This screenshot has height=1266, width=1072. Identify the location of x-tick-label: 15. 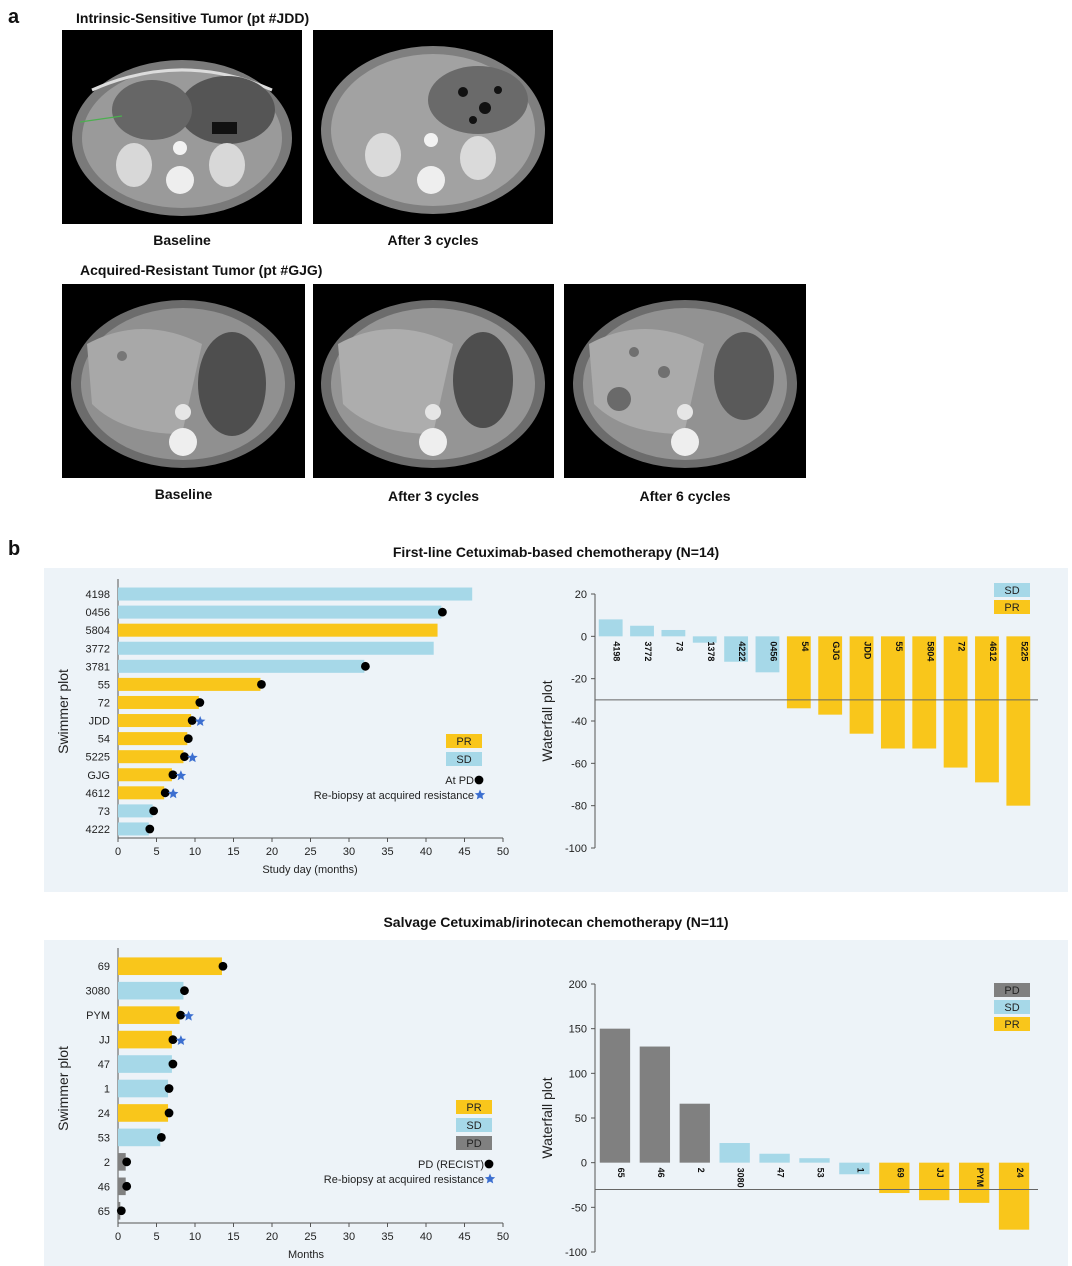
(233, 852).